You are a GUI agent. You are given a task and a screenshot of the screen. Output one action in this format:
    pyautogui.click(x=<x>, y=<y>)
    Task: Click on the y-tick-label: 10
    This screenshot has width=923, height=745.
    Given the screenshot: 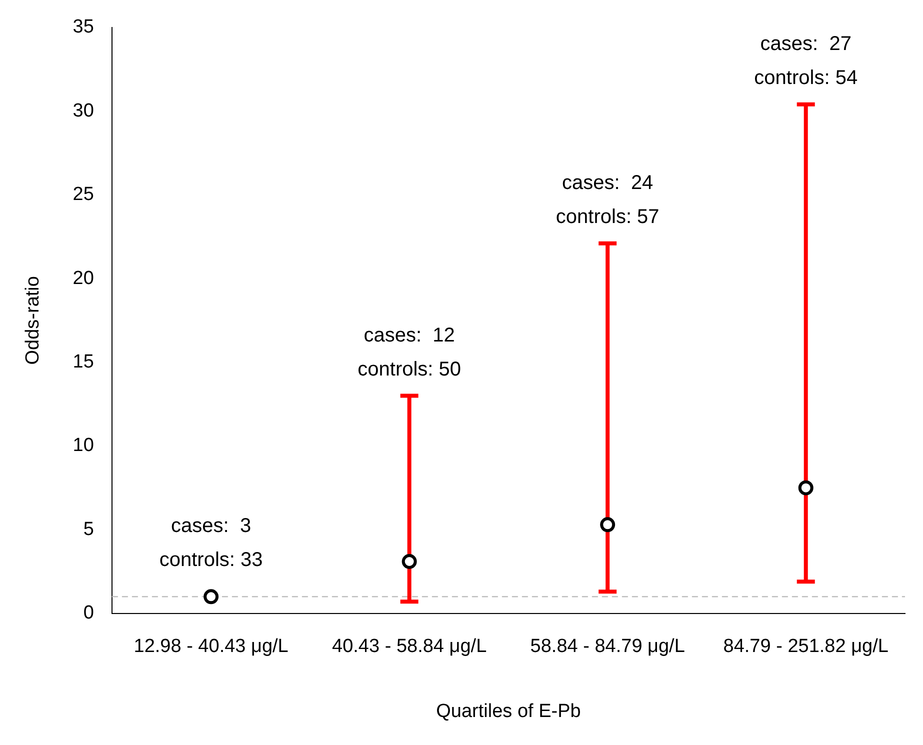 What is the action you would take?
    pyautogui.click(x=83, y=445)
    